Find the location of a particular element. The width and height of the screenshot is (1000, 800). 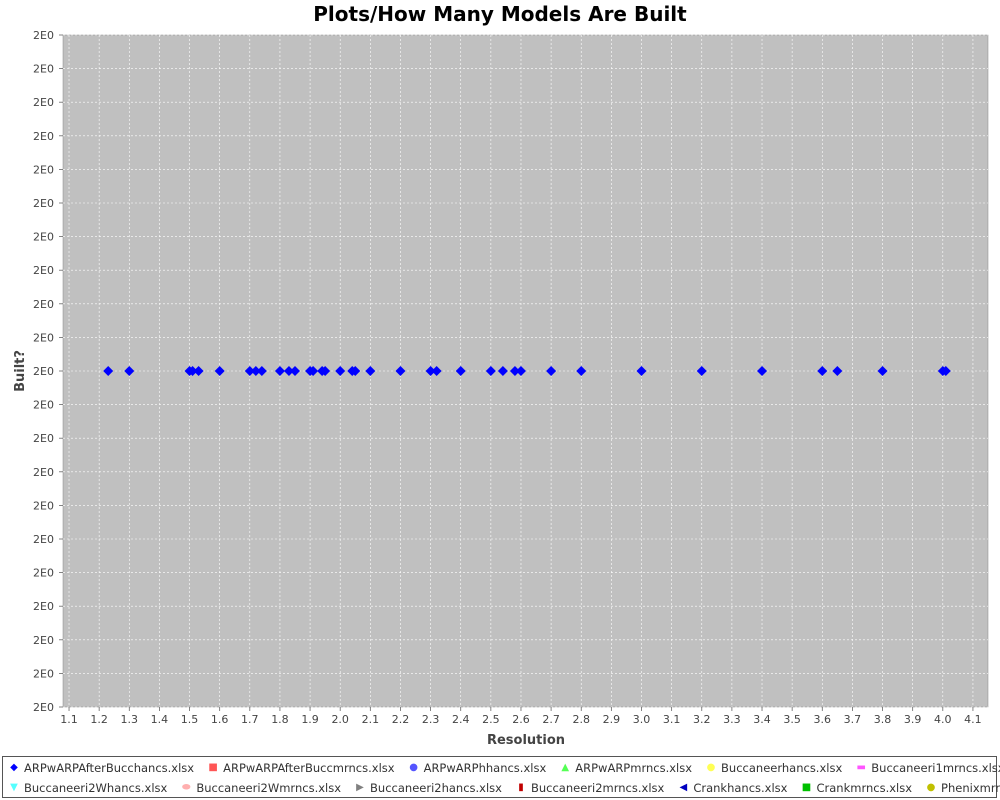

x-tick-label: 3.7 is located at coordinates (853, 719).